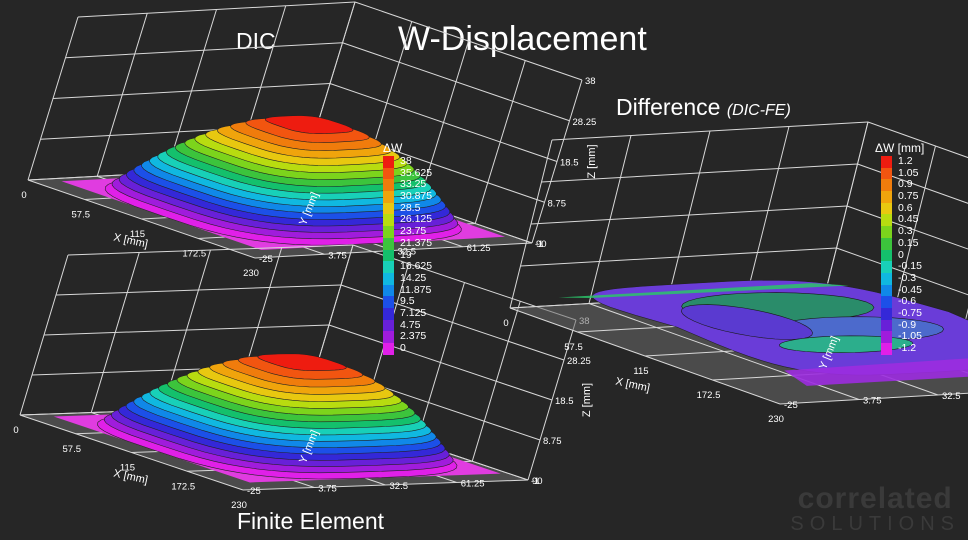 Image resolution: width=968 pixels, height=540 pixels. Describe the element at coordinates (902, 325) in the screenshot. I see `colorbar-row: -0.9` at that location.